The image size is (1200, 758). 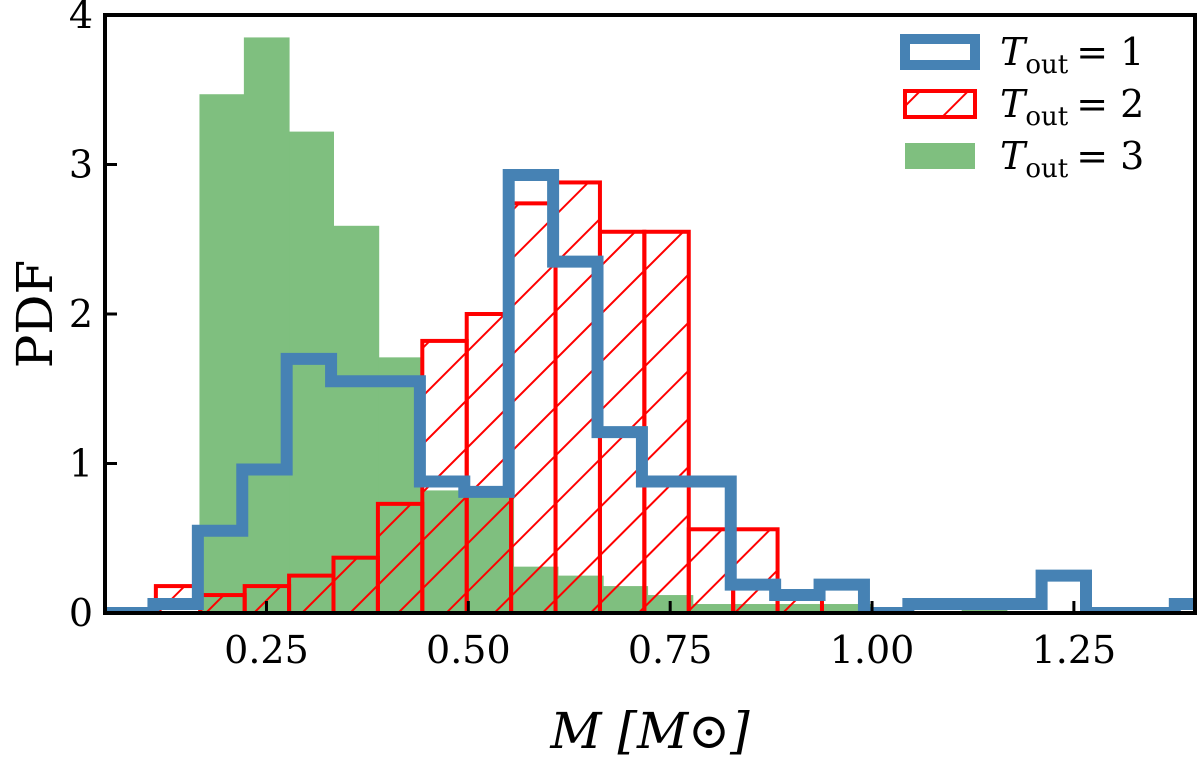 I want to click on x-tick-label: 0.75, so click(x=670, y=650).